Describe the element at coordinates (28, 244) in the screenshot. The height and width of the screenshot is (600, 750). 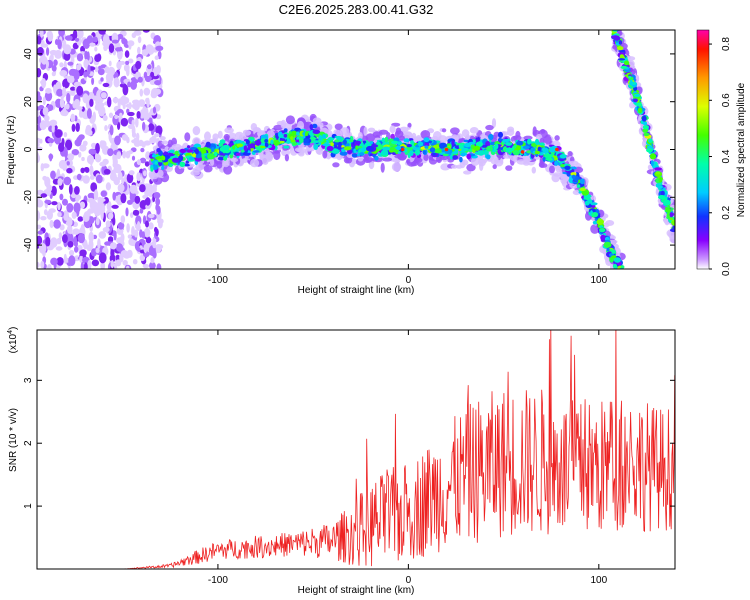
I see `spectrogram-y-tick-label: -40` at that location.